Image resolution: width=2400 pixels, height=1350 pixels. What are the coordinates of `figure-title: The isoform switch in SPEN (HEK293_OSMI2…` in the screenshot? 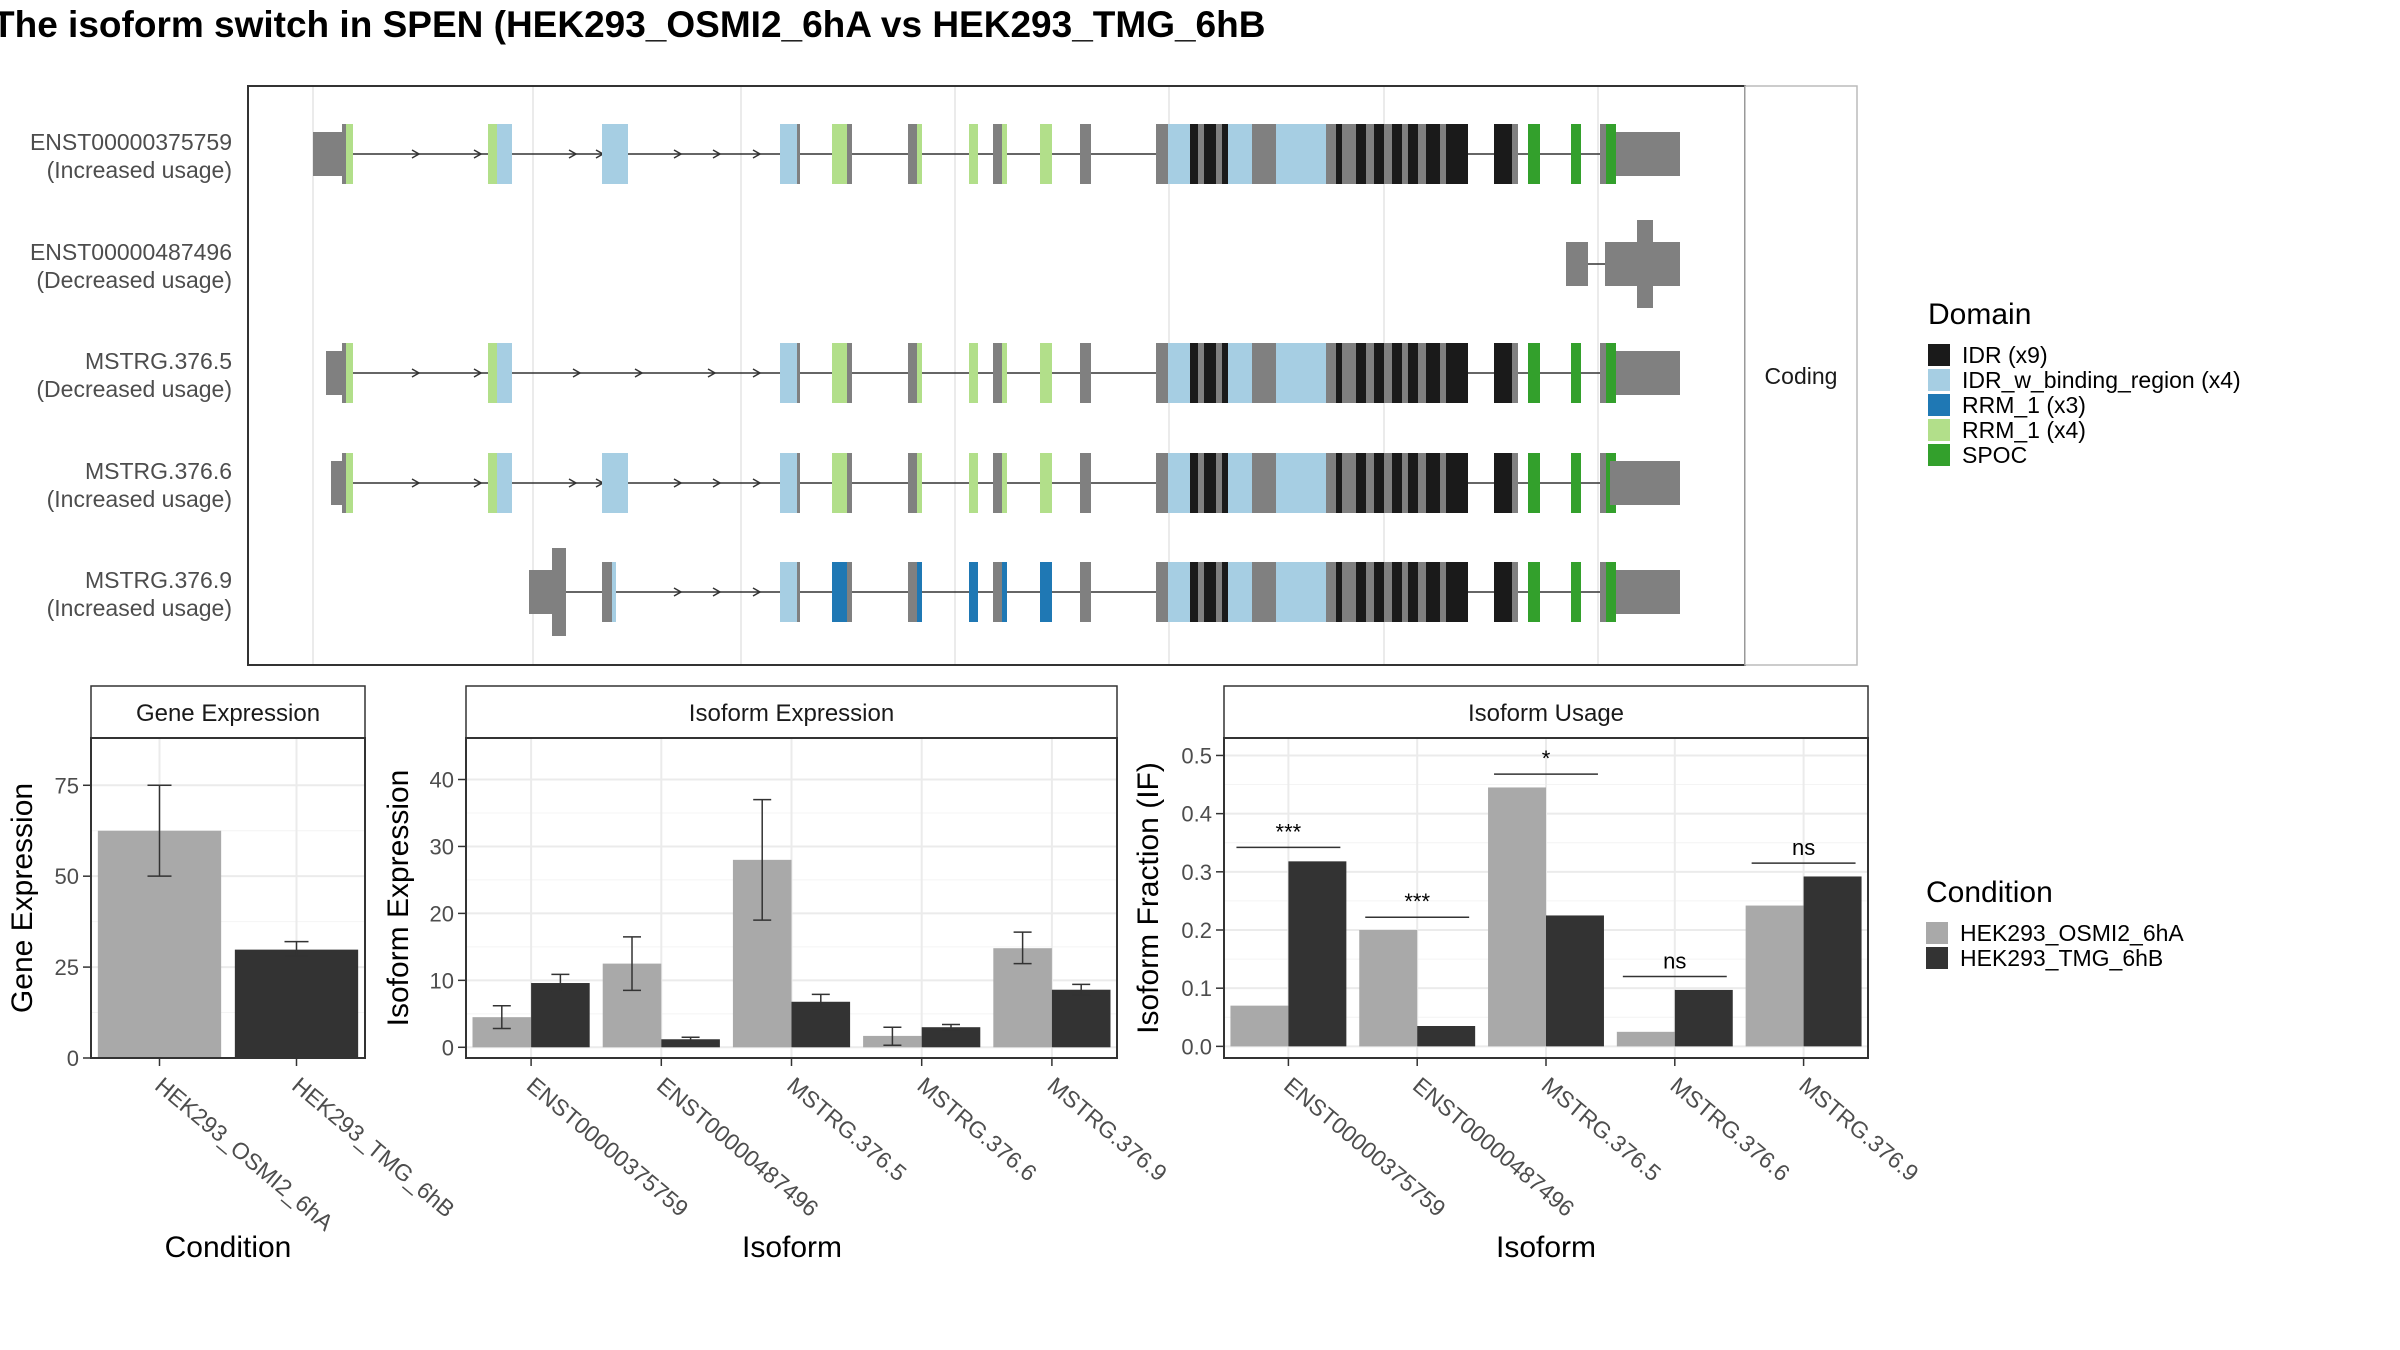 It's located at (633, 24).